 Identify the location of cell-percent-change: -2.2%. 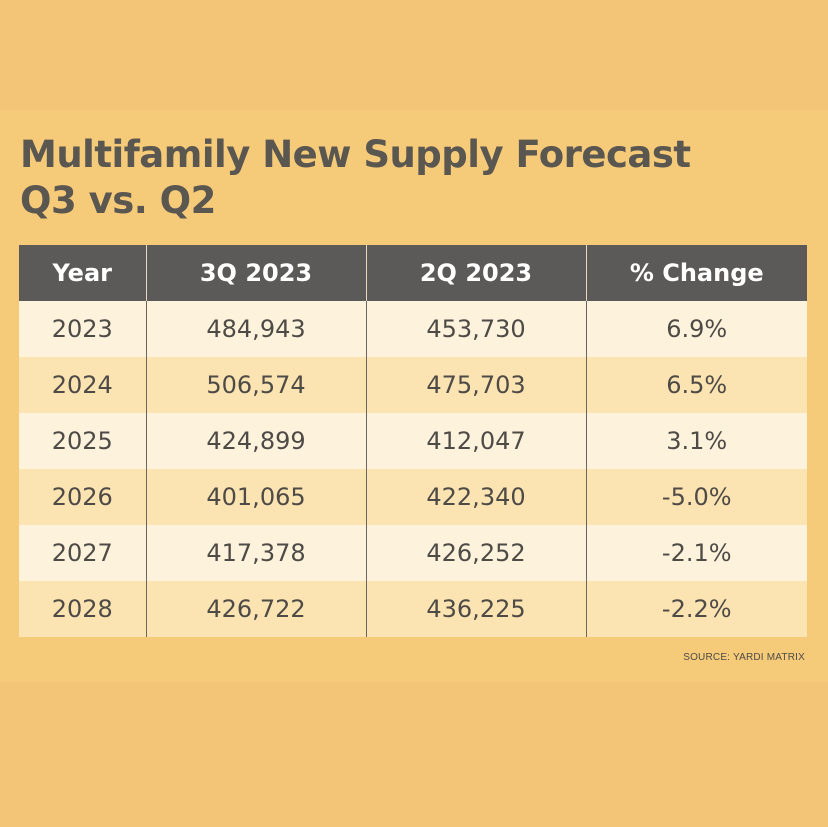
(696, 609).